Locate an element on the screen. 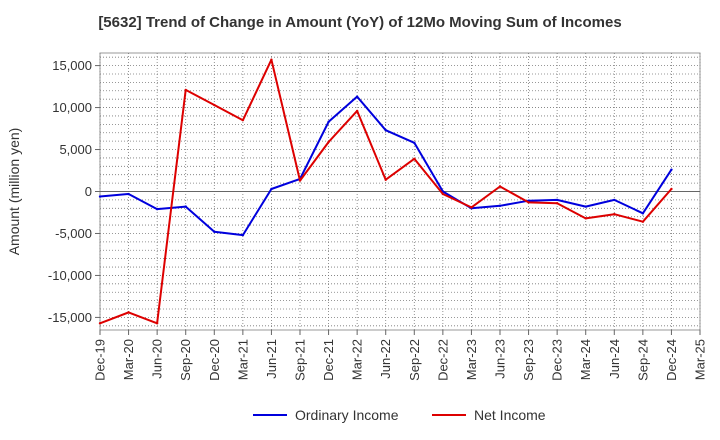 The width and height of the screenshot is (720, 440). y-tick-label: -5,000 is located at coordinates (73, 233).